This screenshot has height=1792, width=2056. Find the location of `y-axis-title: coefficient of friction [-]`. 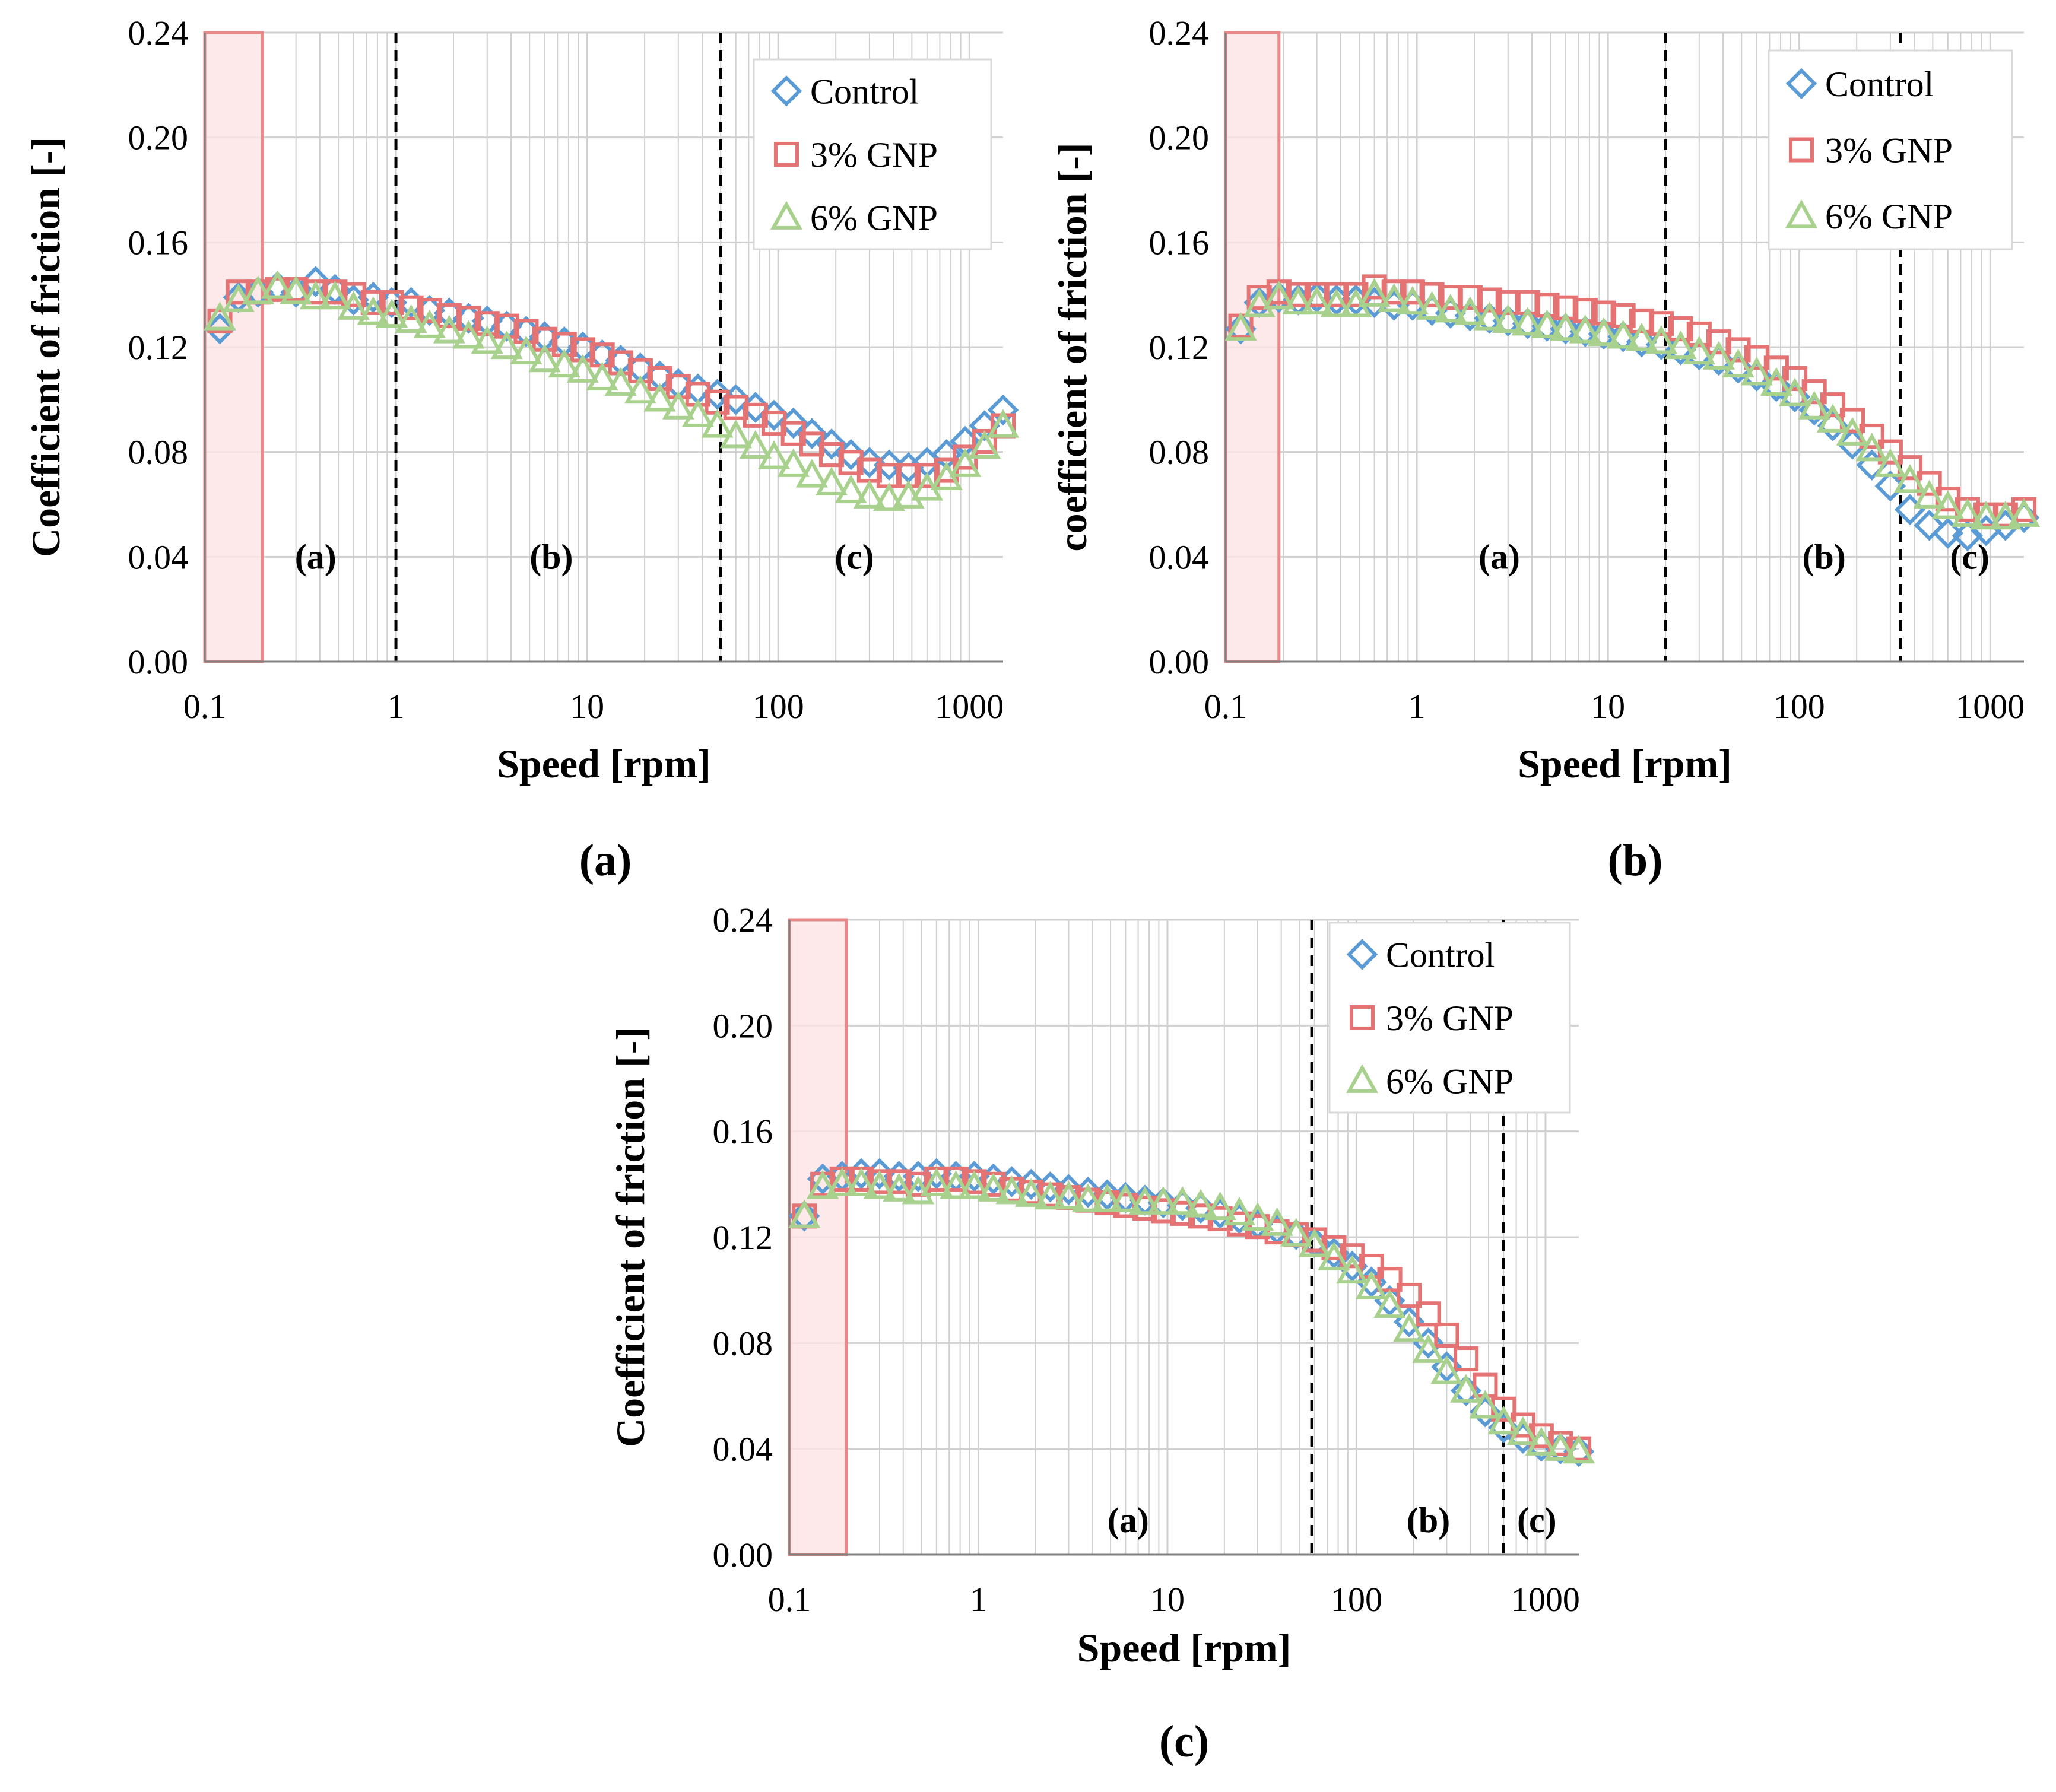

y-axis-title: coefficient of friction [-] is located at coordinates (1072, 347).